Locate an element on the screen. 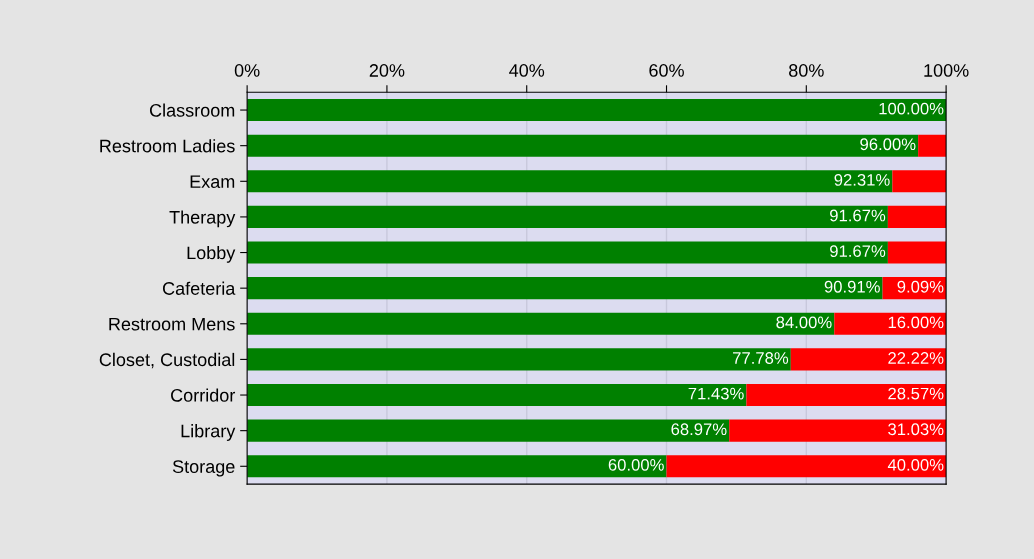 The width and height of the screenshot is (1034, 559). data-label: 40.00% is located at coordinates (915, 464).